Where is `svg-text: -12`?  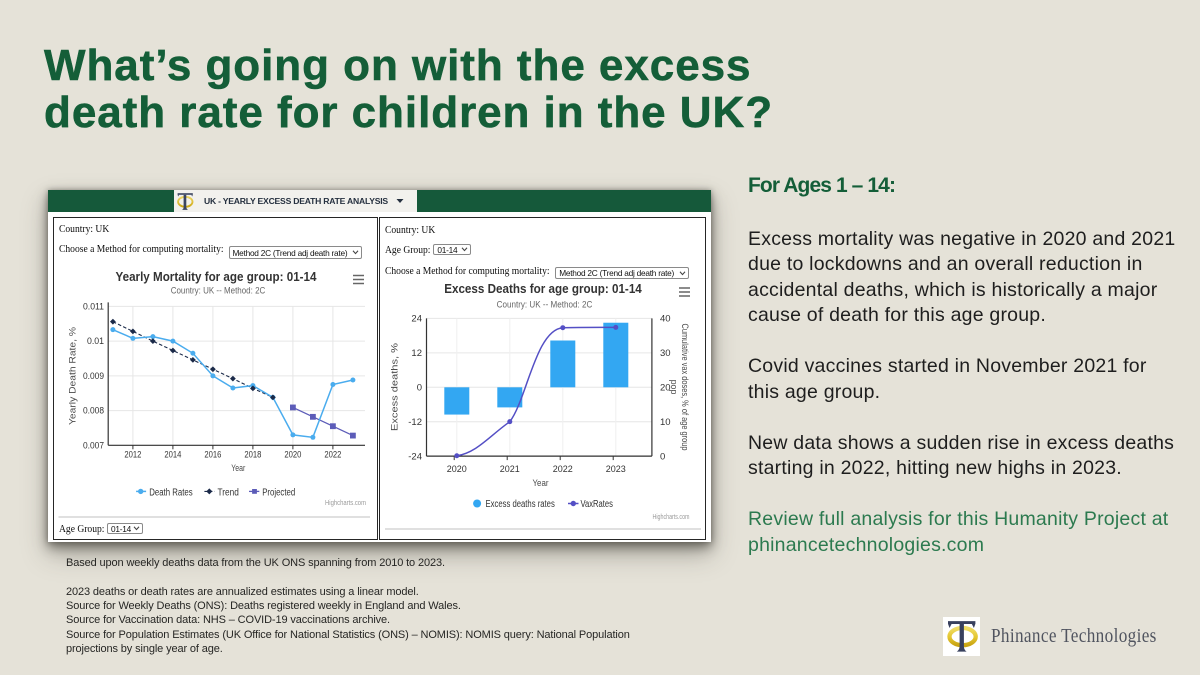
svg-text: -12 is located at coordinates (415, 422).